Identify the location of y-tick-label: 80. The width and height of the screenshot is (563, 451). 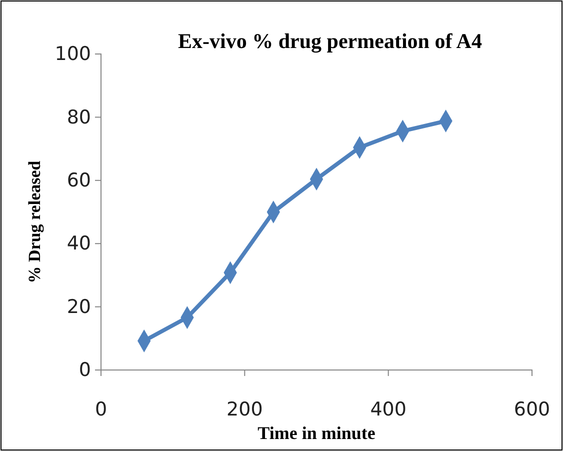
(78, 117).